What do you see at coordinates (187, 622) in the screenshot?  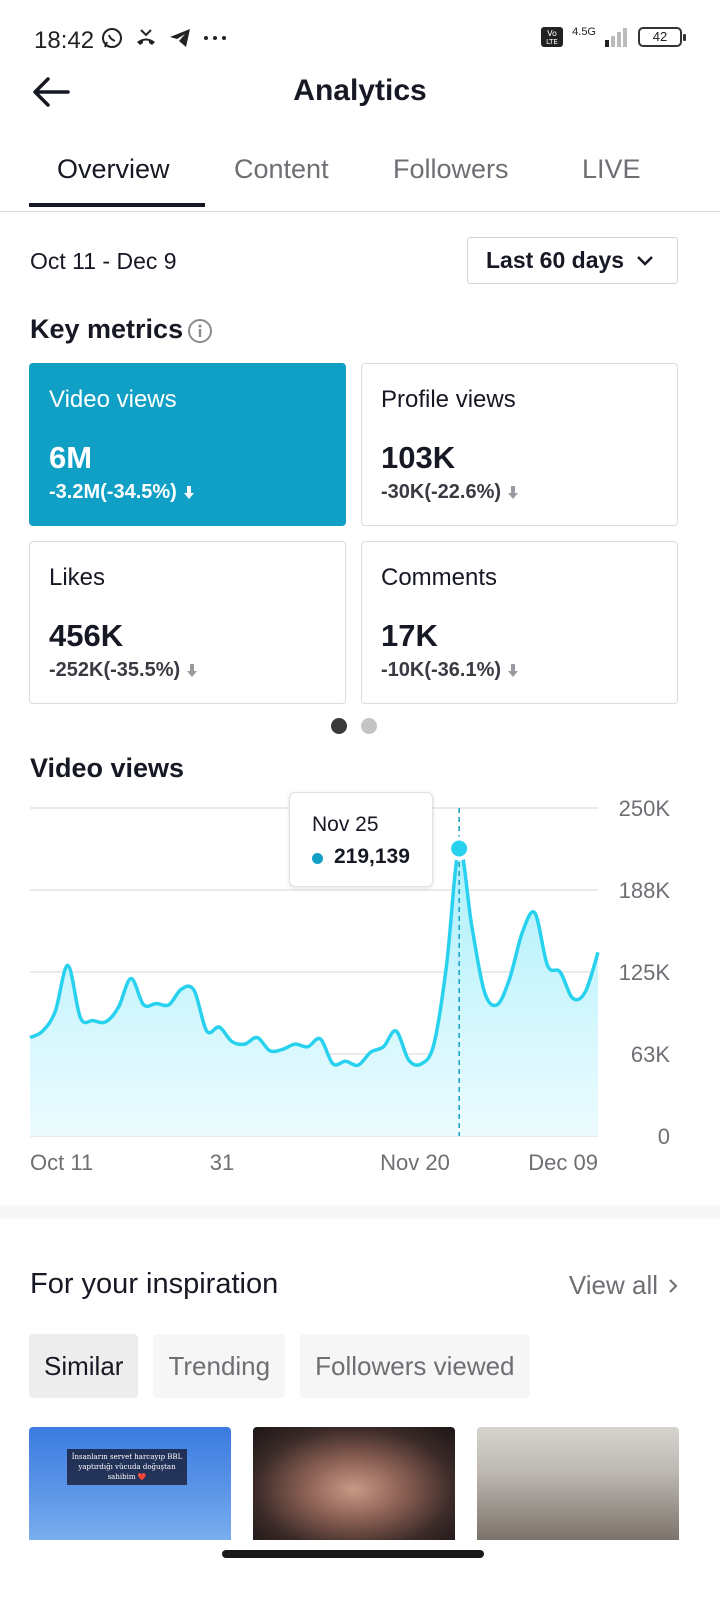 I see `metric-card-likes: Likes 456K -252K(-35.5%)` at bounding box center [187, 622].